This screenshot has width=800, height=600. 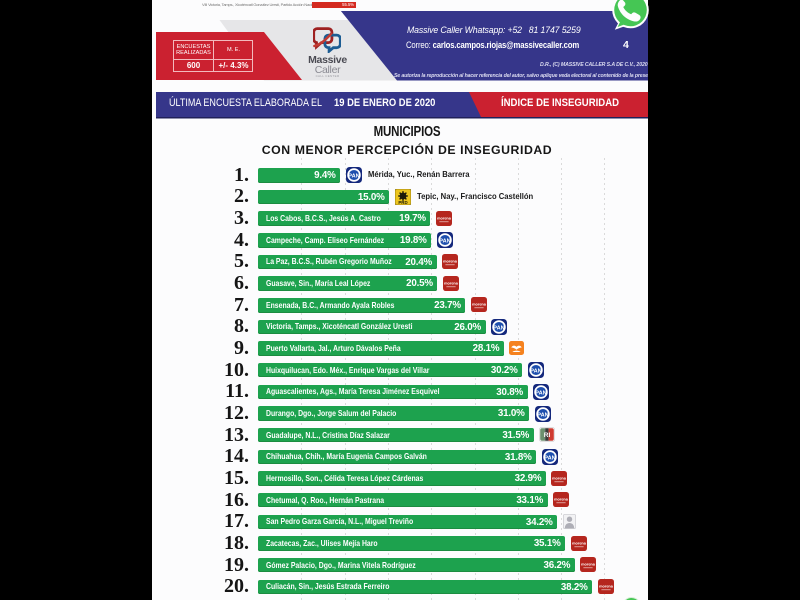 I want to click on svg-text: RI, so click(x=547, y=435).